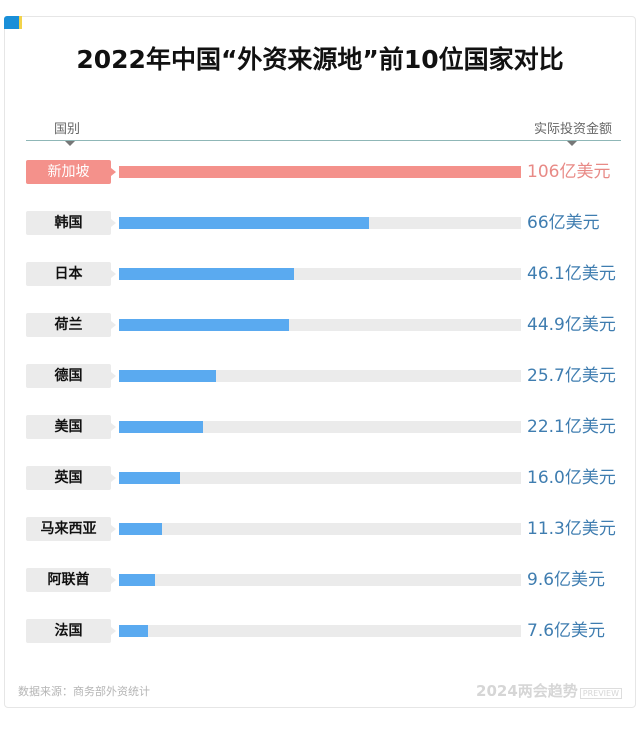 This screenshot has width=640, height=731. What do you see at coordinates (571, 529) in the screenshot?
I see `value-label: 11.3亿美元` at bounding box center [571, 529].